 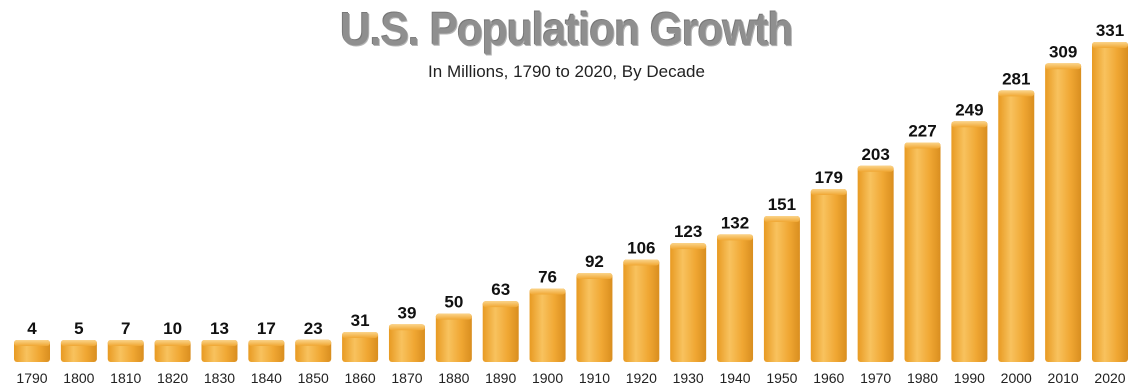 What do you see at coordinates (547, 378) in the screenshot?
I see `x-tick-label-1900: 1900` at bounding box center [547, 378].